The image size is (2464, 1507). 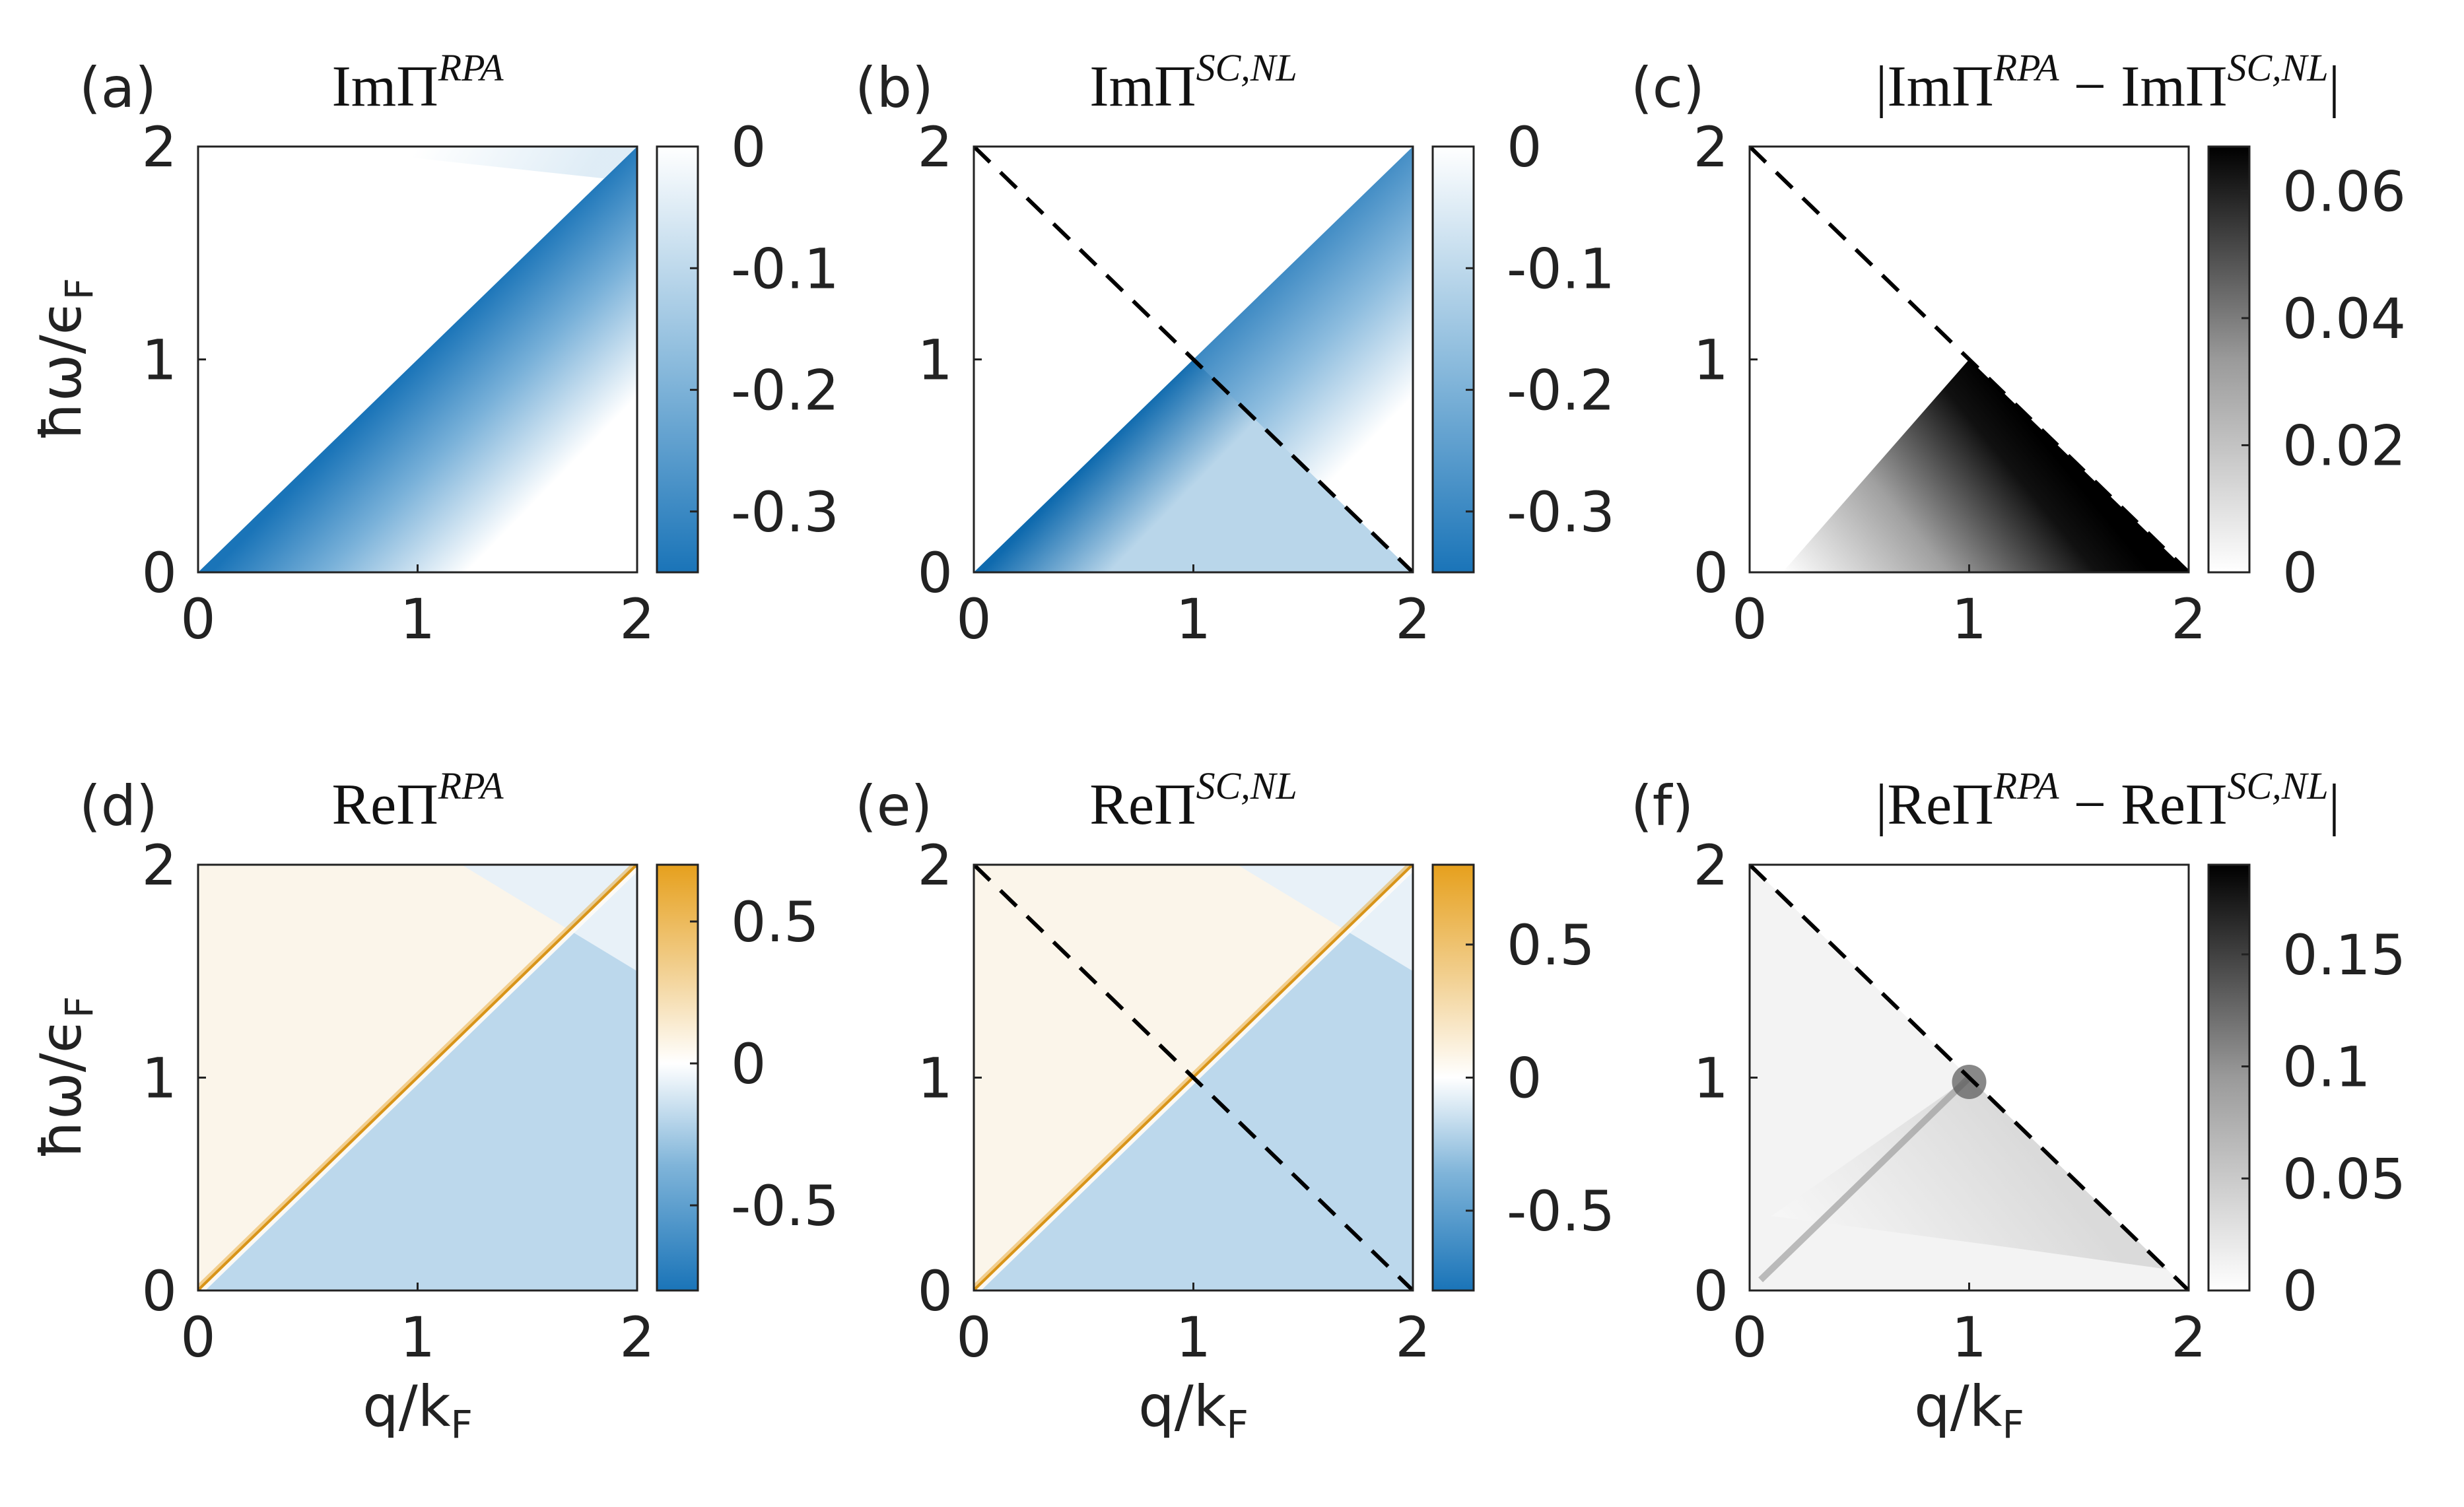 I want to click on colorbar-tick-label: 0.06, so click(x=2344, y=191).